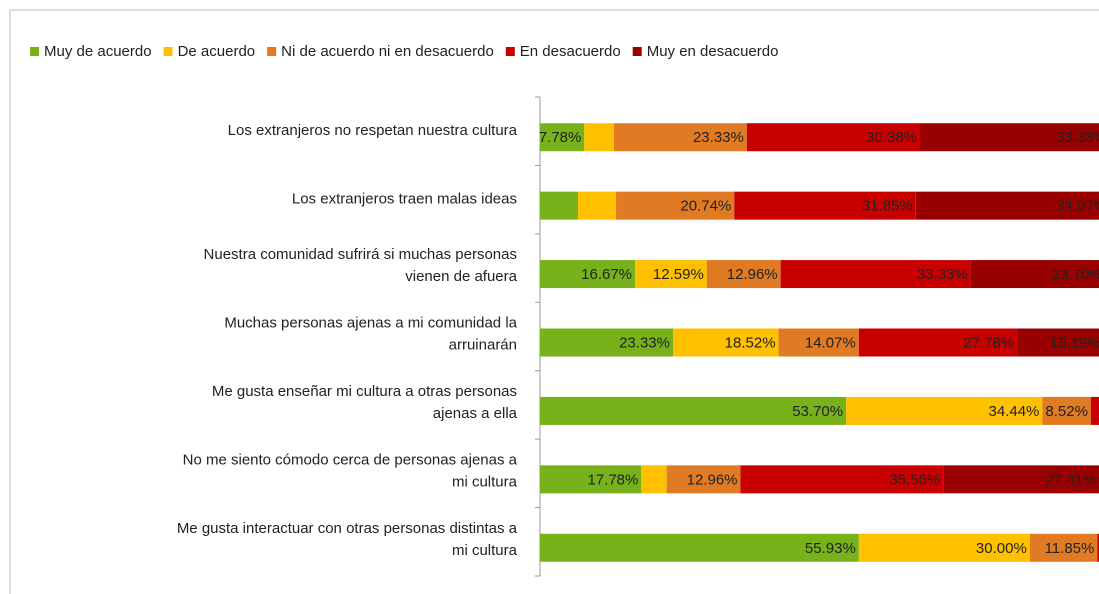 The height and width of the screenshot is (594, 1099). I want to click on value-label: 35.56%, so click(914, 479).